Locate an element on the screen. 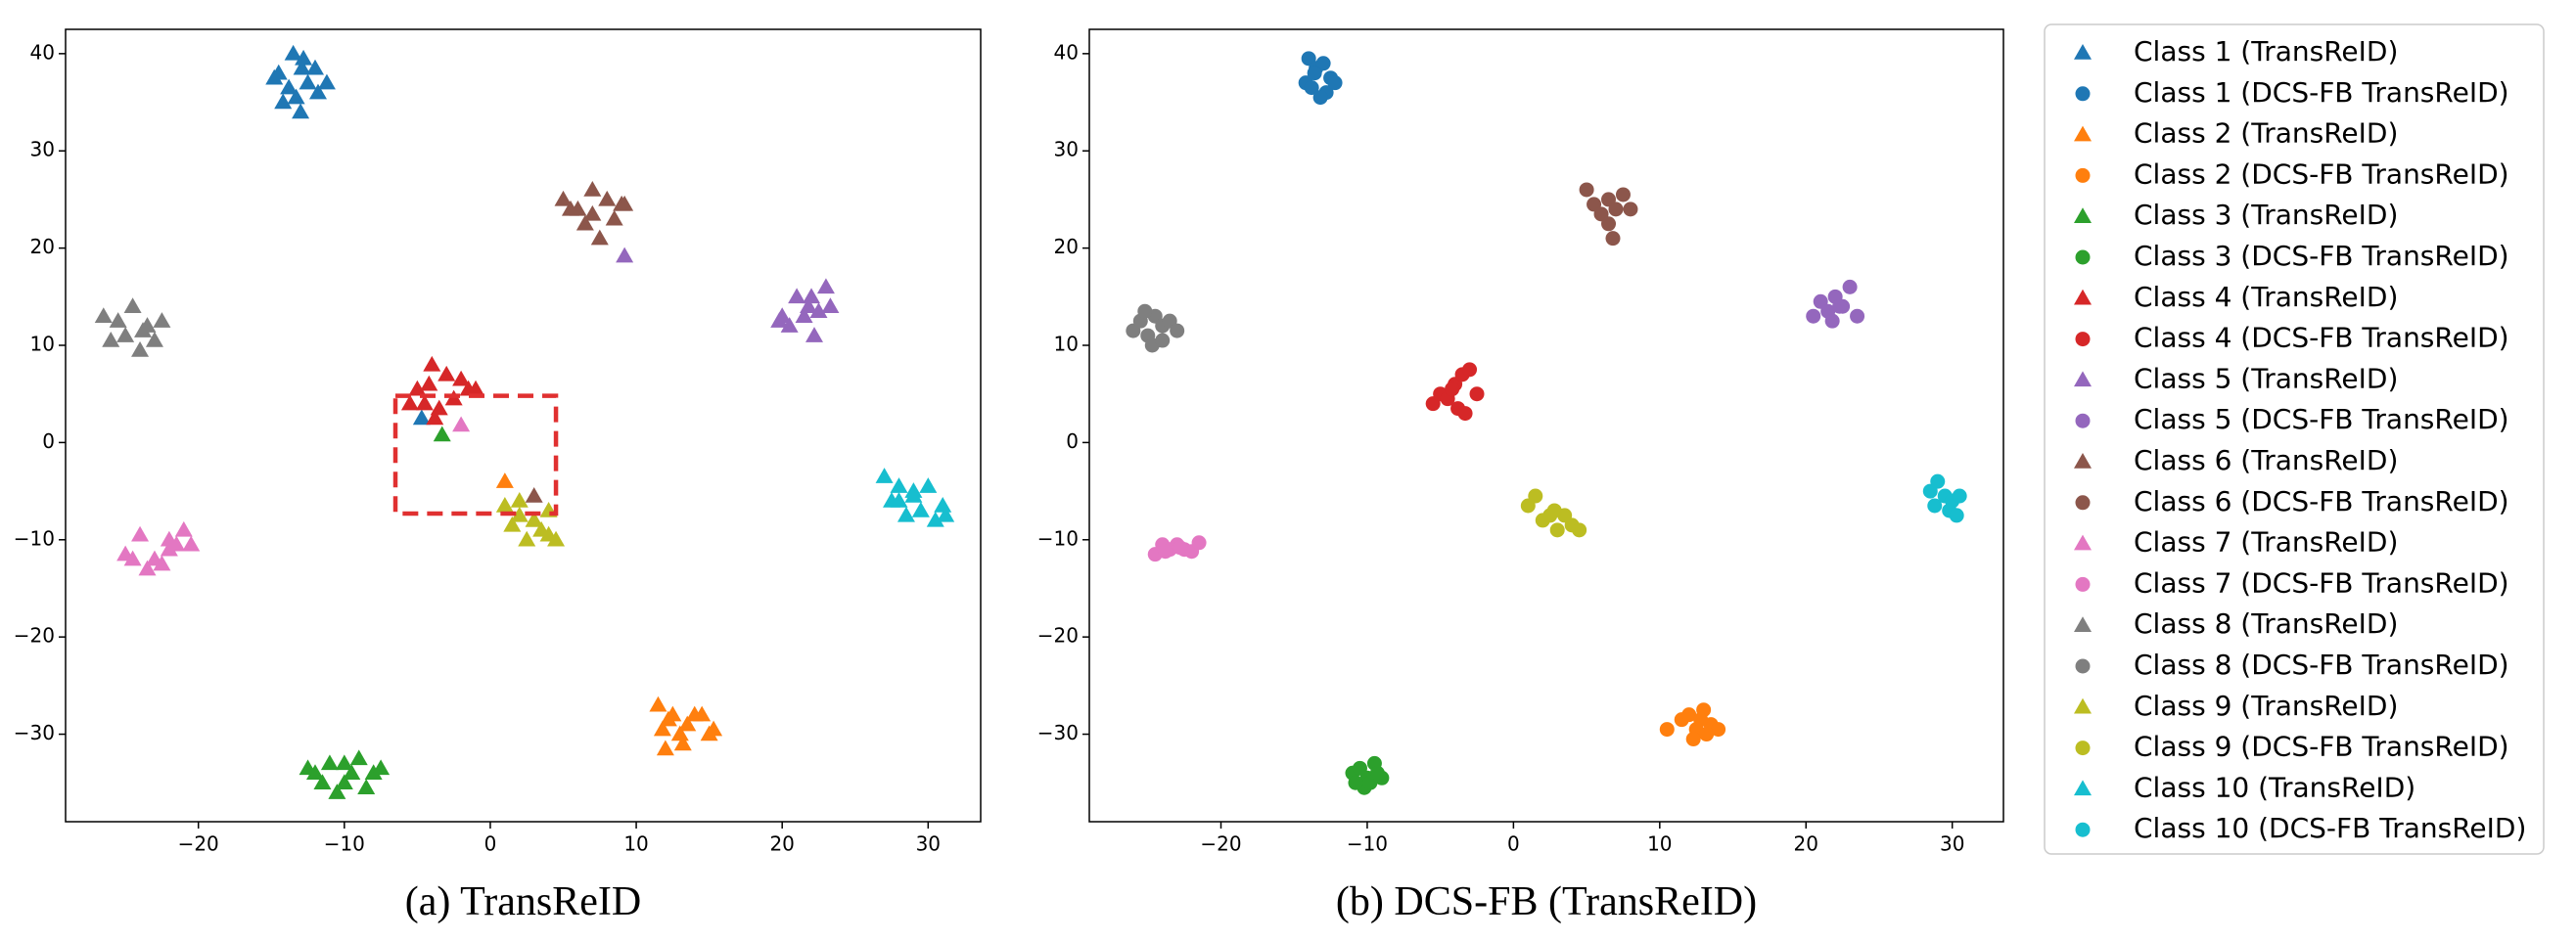 This screenshot has height=943, width=2576. legend-label: Class 9 (DCS-FB TransReID) is located at coordinates (2321, 747).